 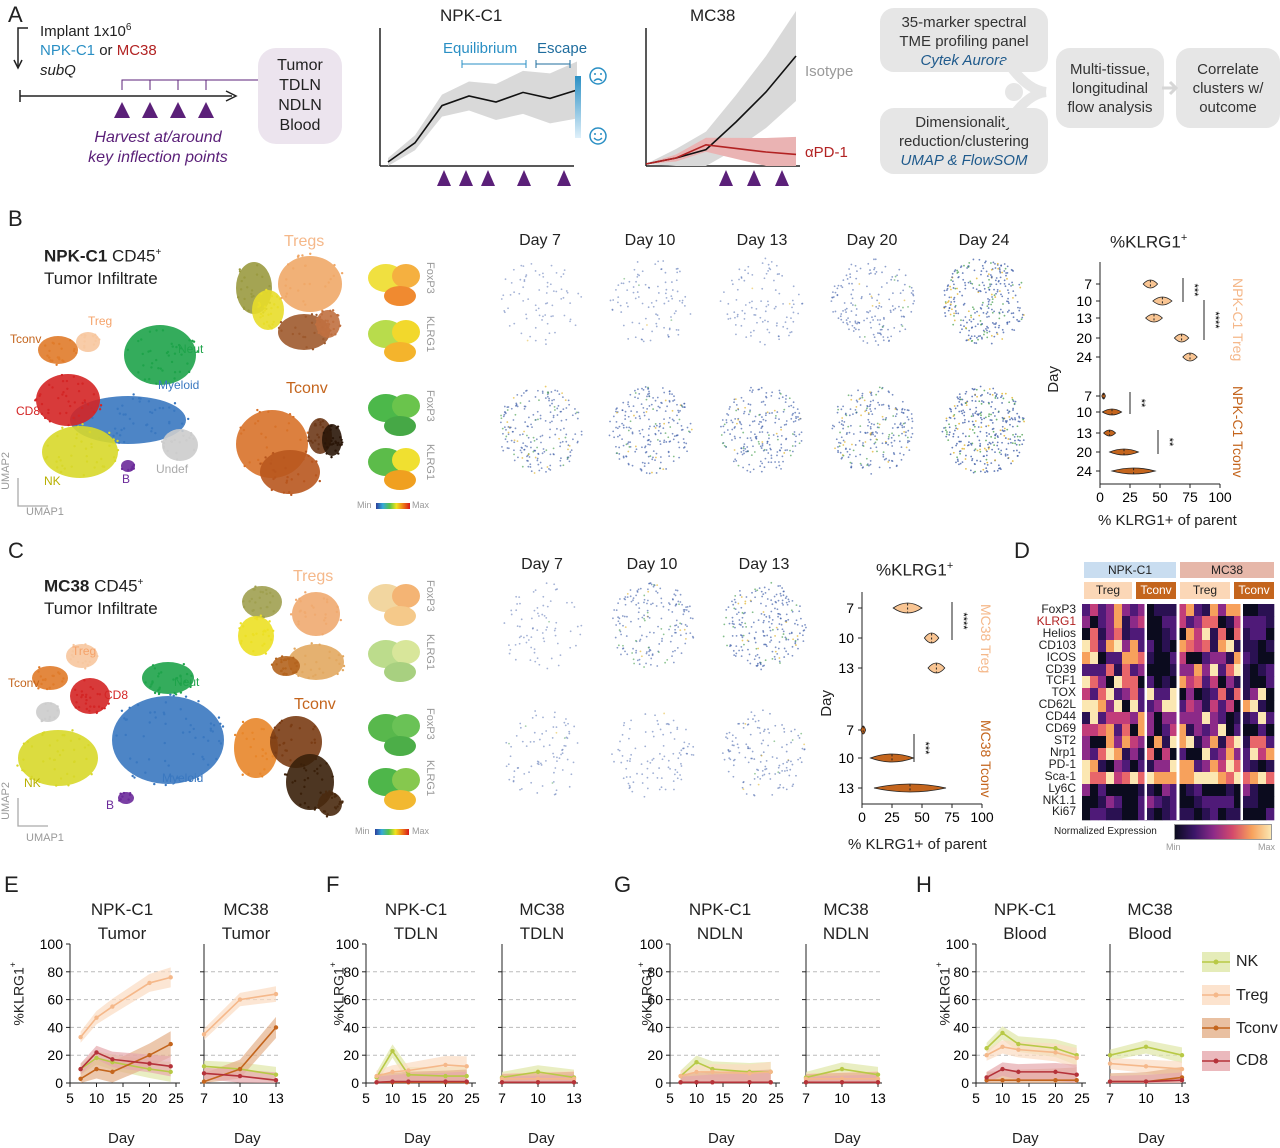 What do you see at coordinates (650, 240) in the screenshot?
I see `b-day10-title: Day 10` at bounding box center [650, 240].